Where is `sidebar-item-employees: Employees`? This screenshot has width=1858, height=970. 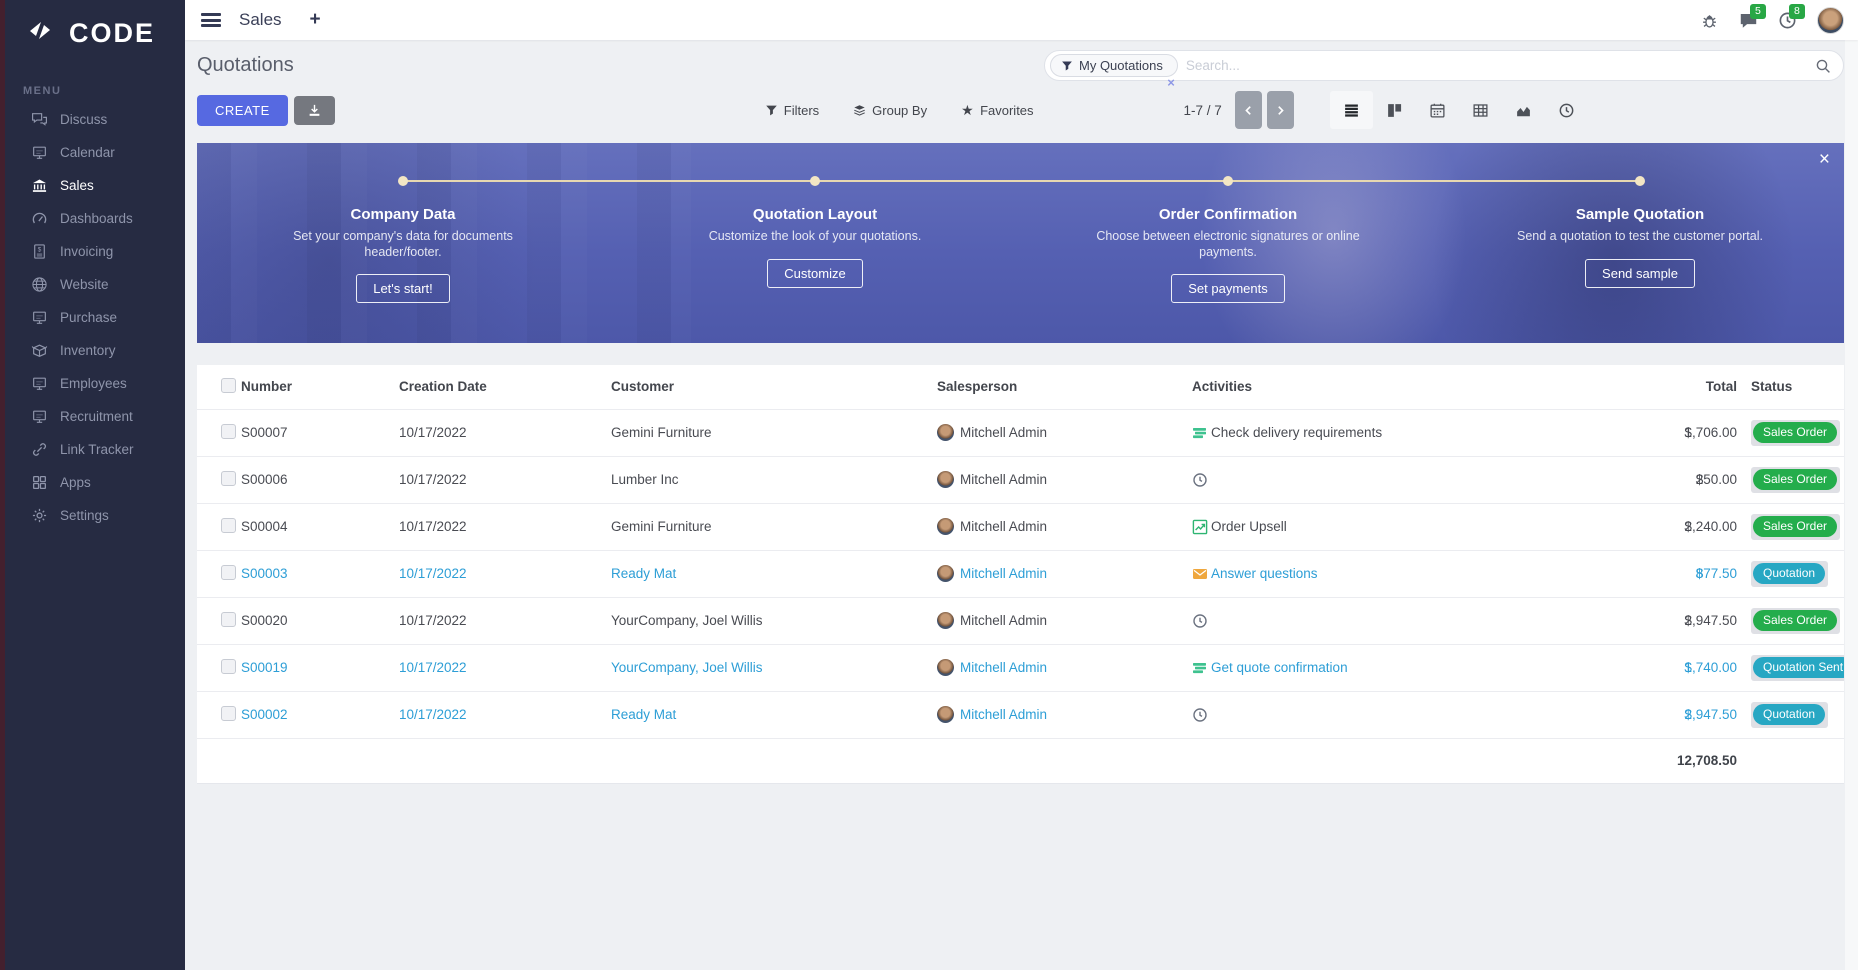
sidebar-item-employees: Employees is located at coordinates (95, 383).